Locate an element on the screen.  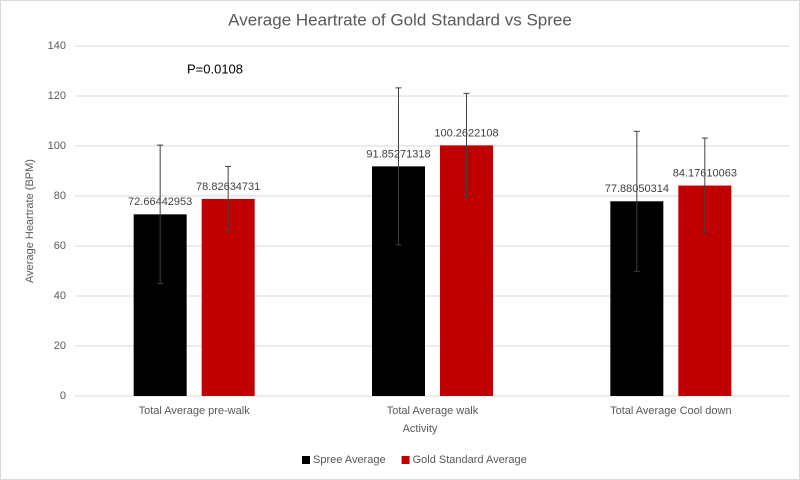
legend-label: Spree Average is located at coordinates (349, 460).